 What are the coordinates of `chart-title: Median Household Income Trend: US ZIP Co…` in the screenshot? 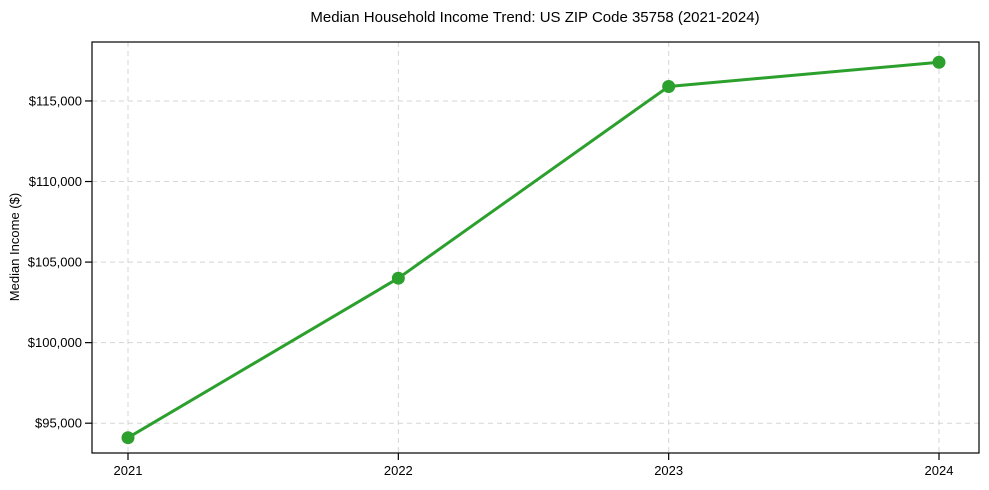 It's located at (534, 17).